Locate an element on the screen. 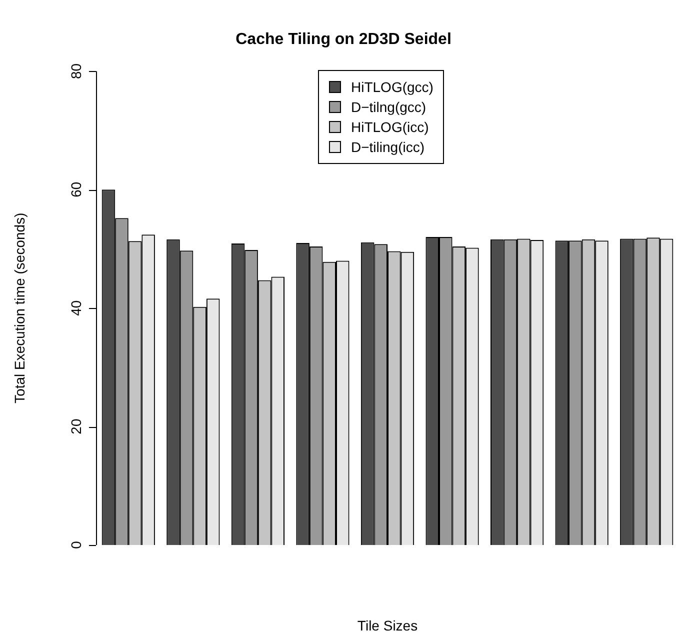 The image size is (679, 641). y-tick-label: 60 is located at coordinates (76, 190).